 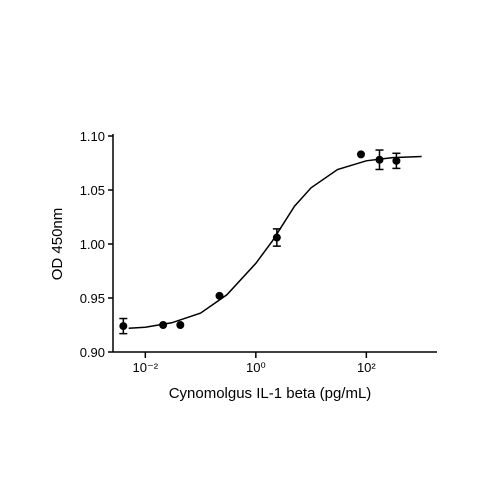 What do you see at coordinates (92, 136) in the screenshot?
I see `y-tick-label: 1.10` at bounding box center [92, 136].